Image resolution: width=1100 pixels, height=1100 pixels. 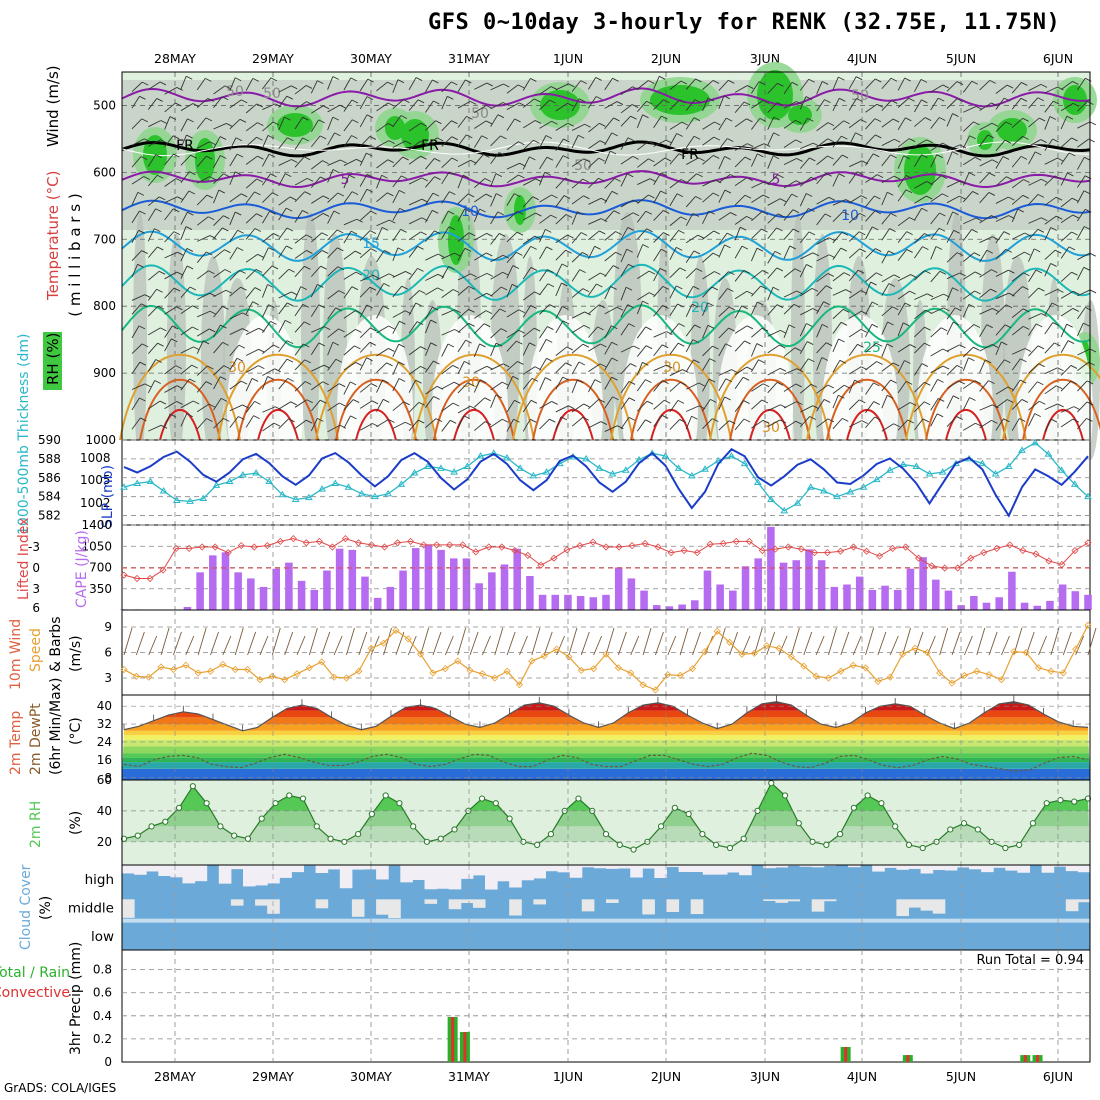 What do you see at coordinates (36, 739) in the screenshot?
I see `temp-ylabel-part: 2m DewPt` at bounding box center [36, 739].